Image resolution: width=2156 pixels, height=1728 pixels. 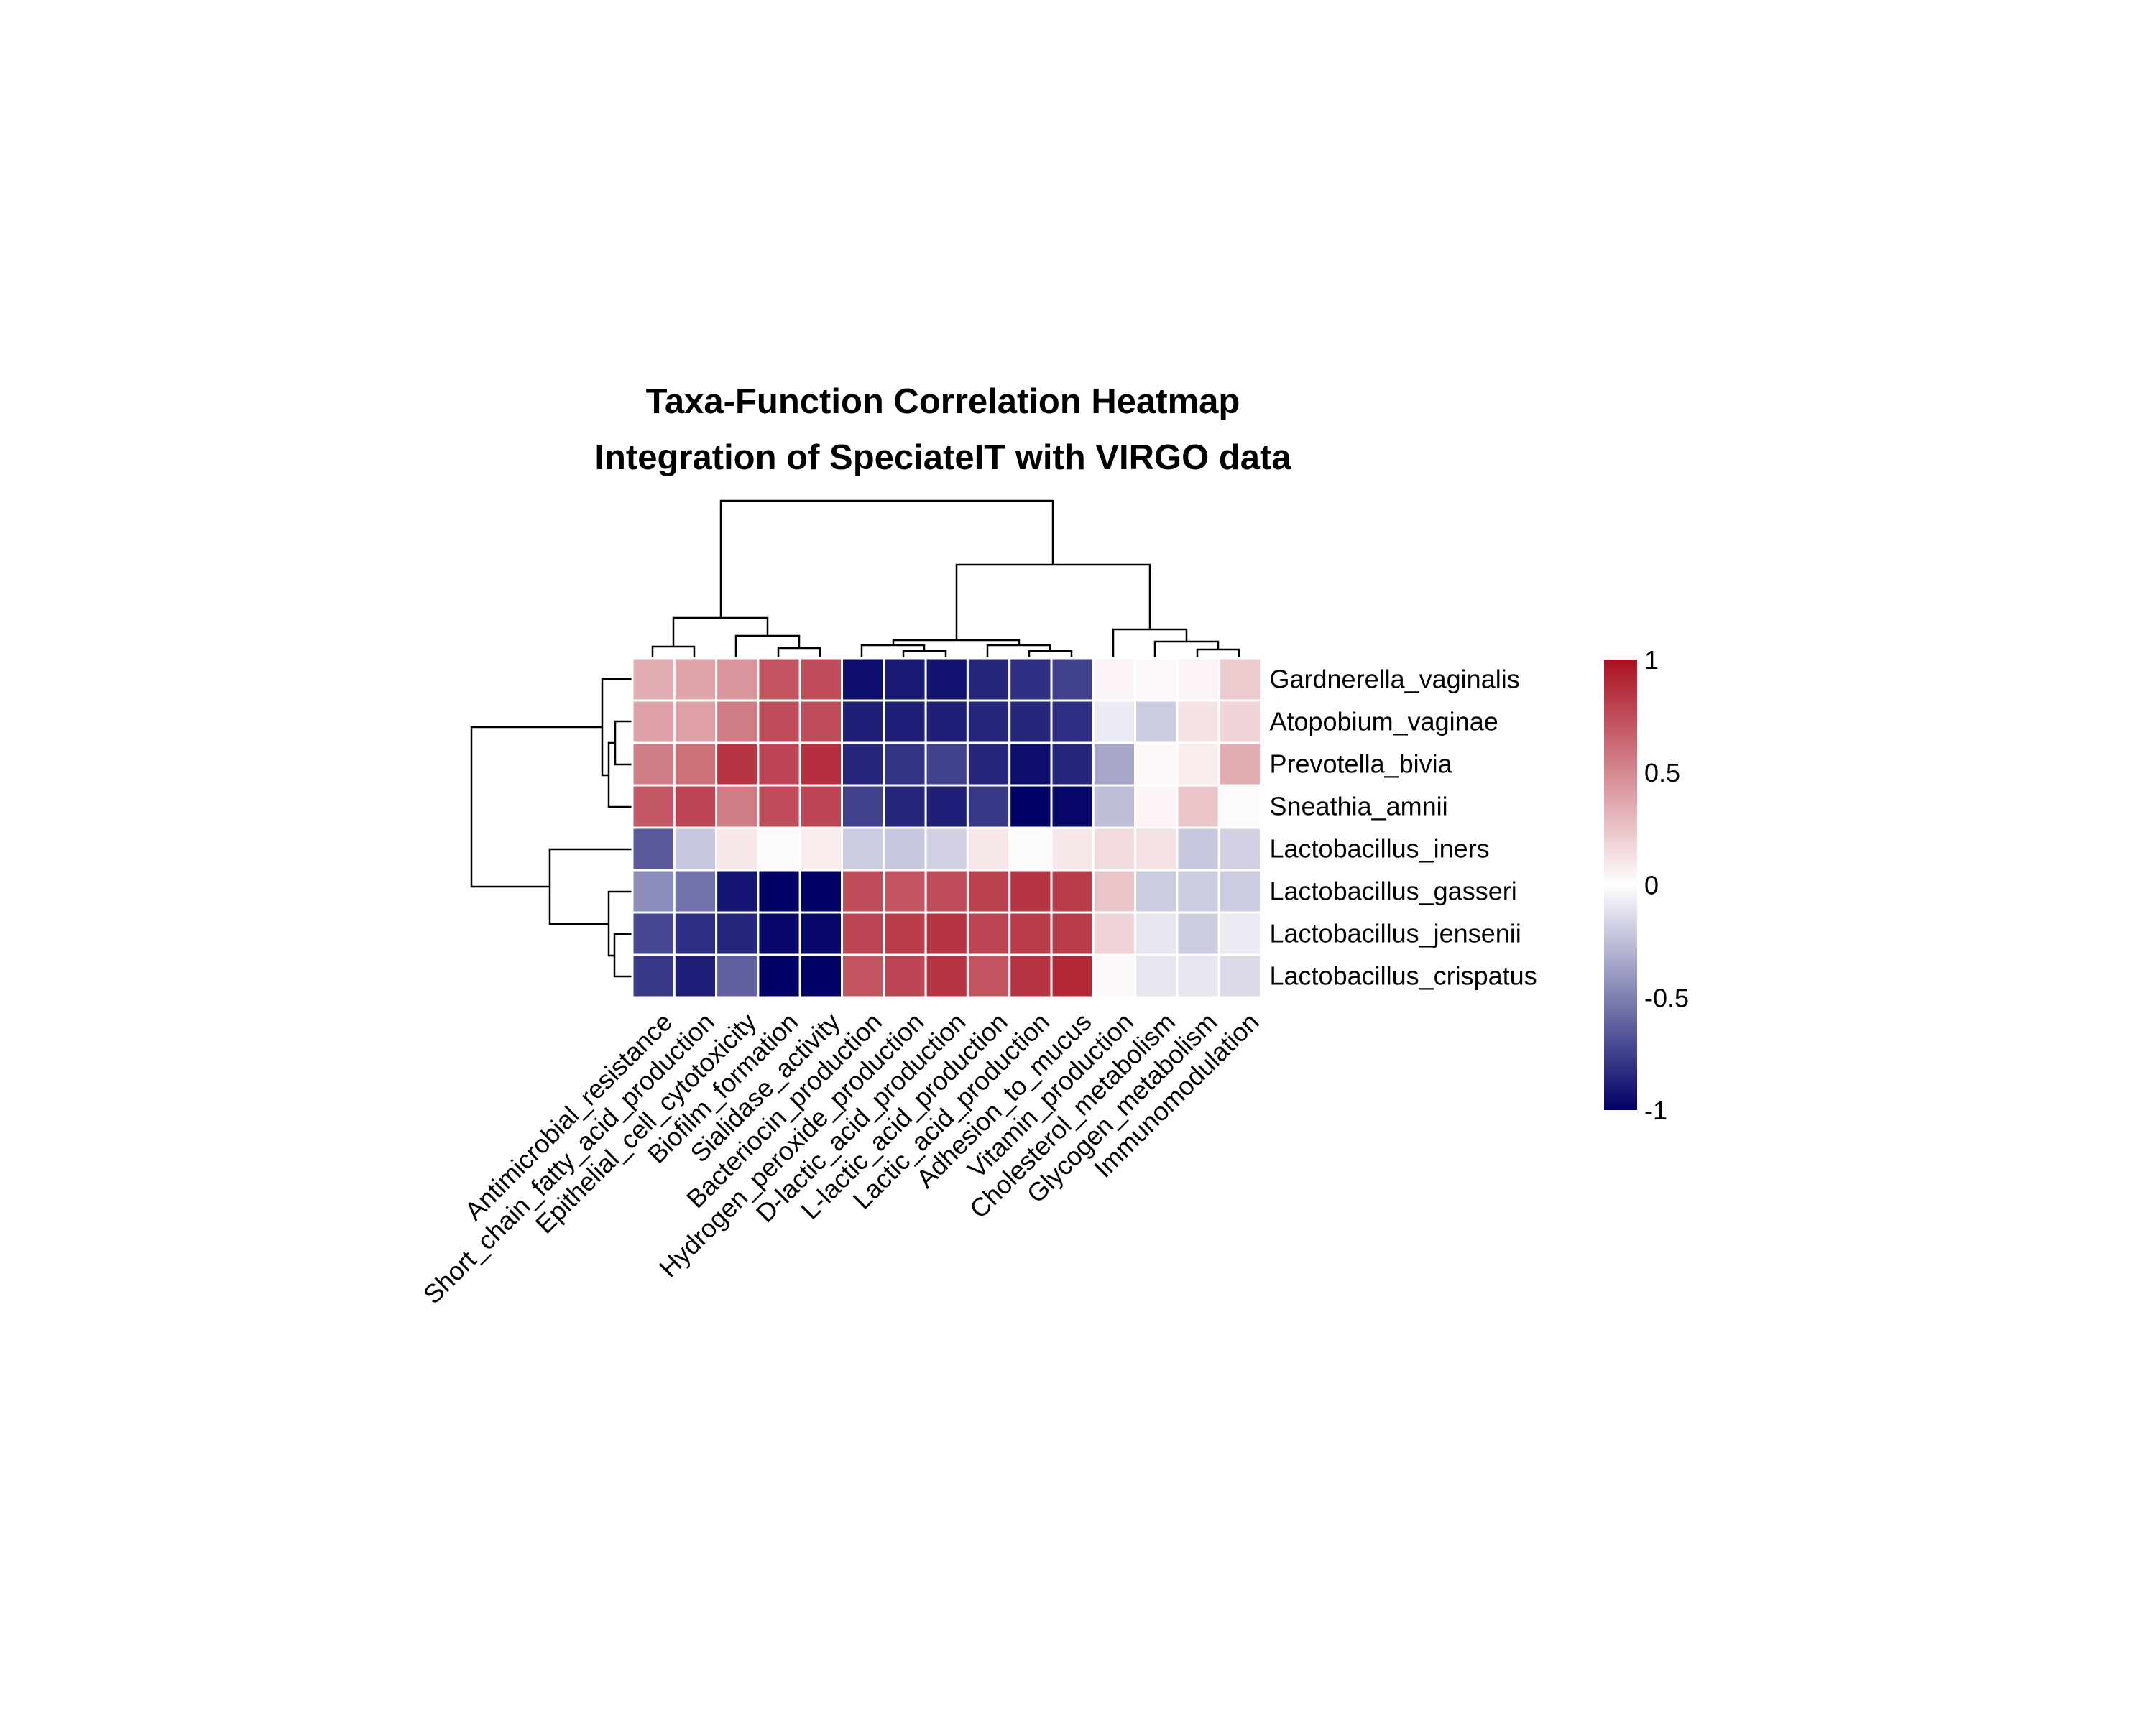 What do you see at coordinates (1380, 849) in the screenshot?
I see `row-label: Lactobacillus_iners` at bounding box center [1380, 849].